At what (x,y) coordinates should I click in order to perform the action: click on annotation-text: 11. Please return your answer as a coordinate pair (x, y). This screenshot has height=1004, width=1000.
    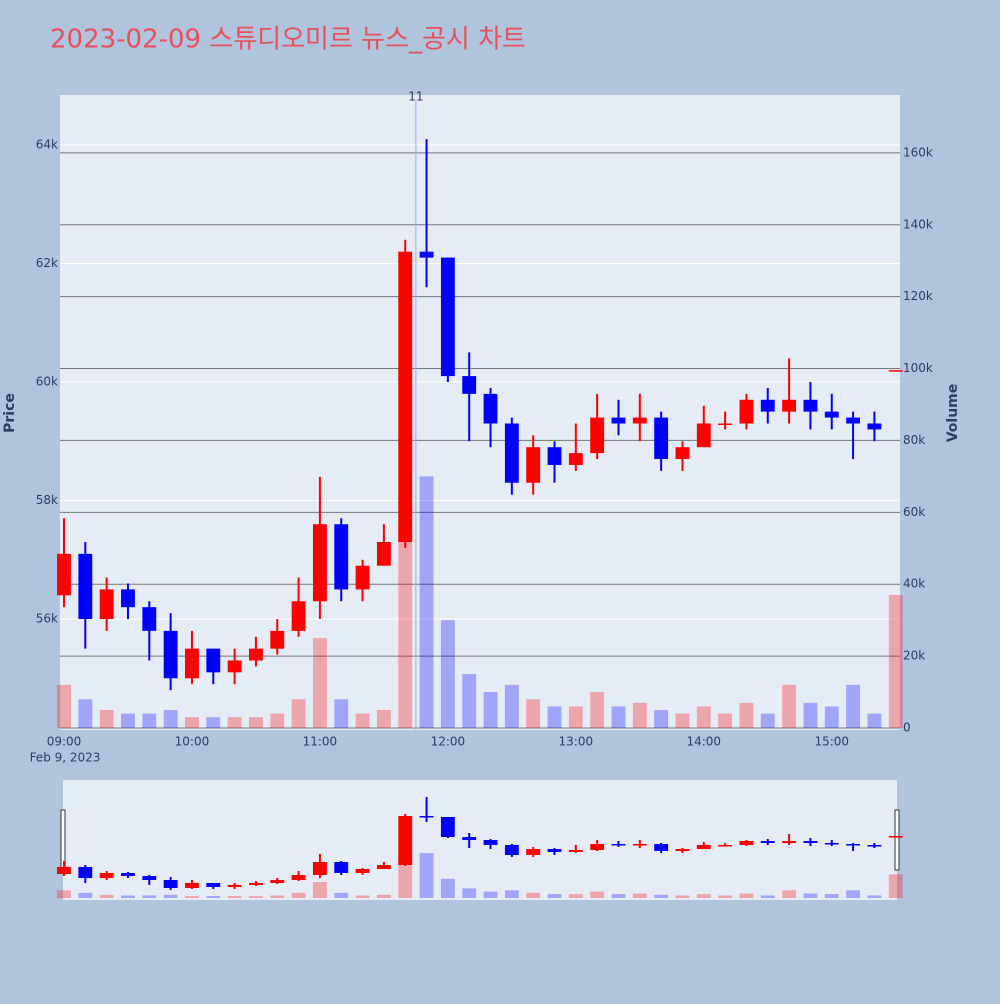
    Looking at the image, I should click on (415, 97).